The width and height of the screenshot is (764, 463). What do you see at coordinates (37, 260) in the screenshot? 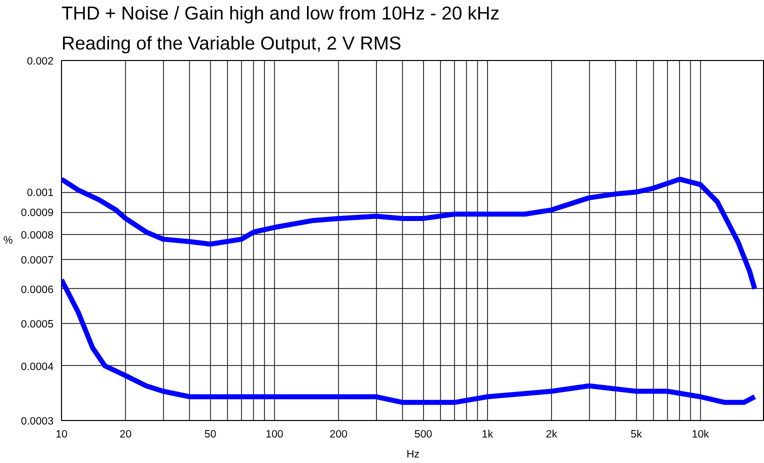
I see `y-tick-label: 0.0007` at bounding box center [37, 260].